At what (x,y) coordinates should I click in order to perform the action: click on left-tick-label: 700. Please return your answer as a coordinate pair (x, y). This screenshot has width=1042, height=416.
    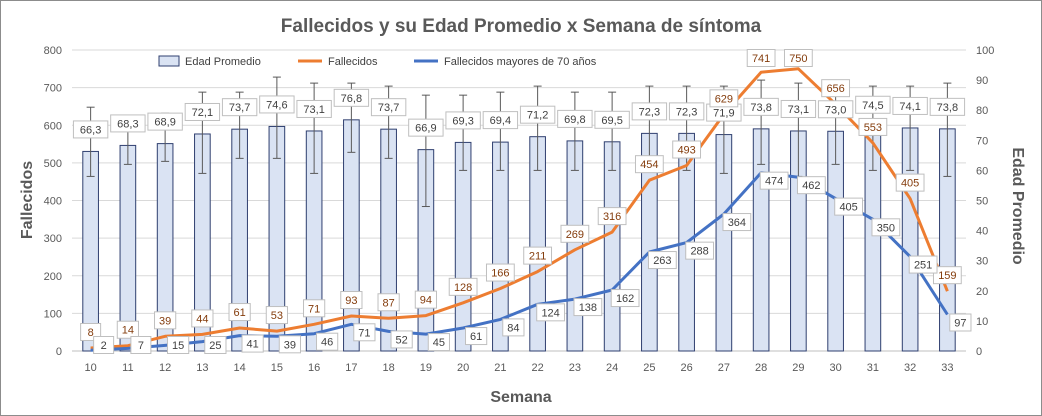
    Looking at the image, I should click on (53, 89).